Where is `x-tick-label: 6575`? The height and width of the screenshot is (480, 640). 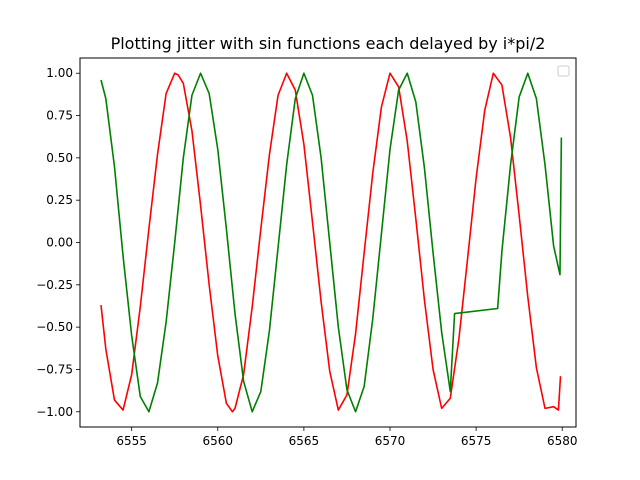
x-tick-label: 6575 is located at coordinates (476, 441).